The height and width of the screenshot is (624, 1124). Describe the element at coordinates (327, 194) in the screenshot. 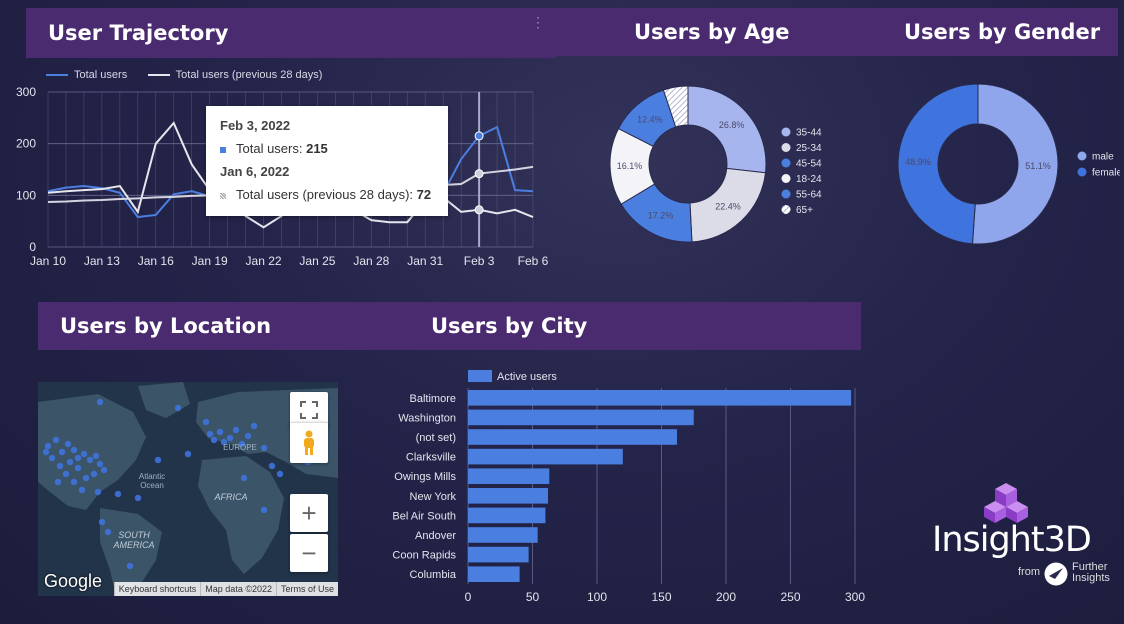

I see `tooltip-row-previous: Total users (previous 28 days): 72` at that location.